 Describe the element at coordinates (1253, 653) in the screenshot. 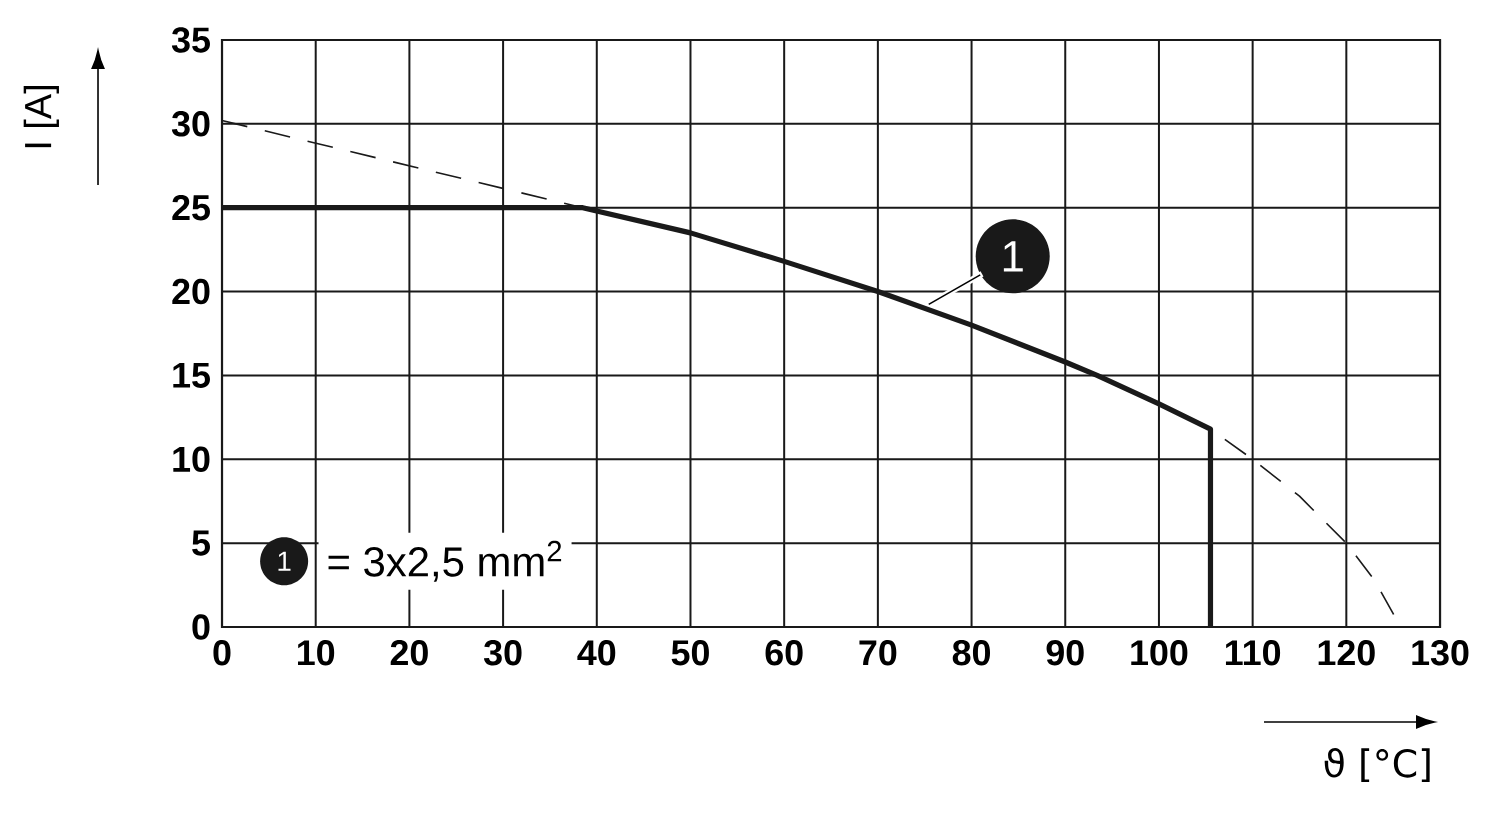

I see `x-tick-label: 110` at that location.